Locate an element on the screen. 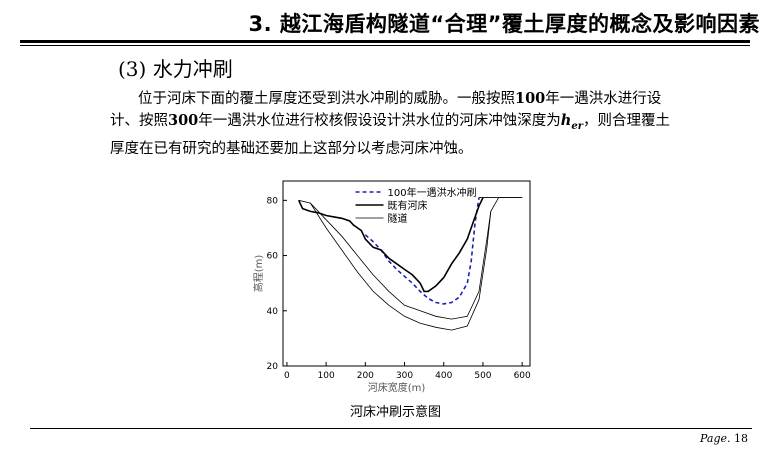 The width and height of the screenshot is (770, 450). plot-frame is located at coordinates (406, 273).